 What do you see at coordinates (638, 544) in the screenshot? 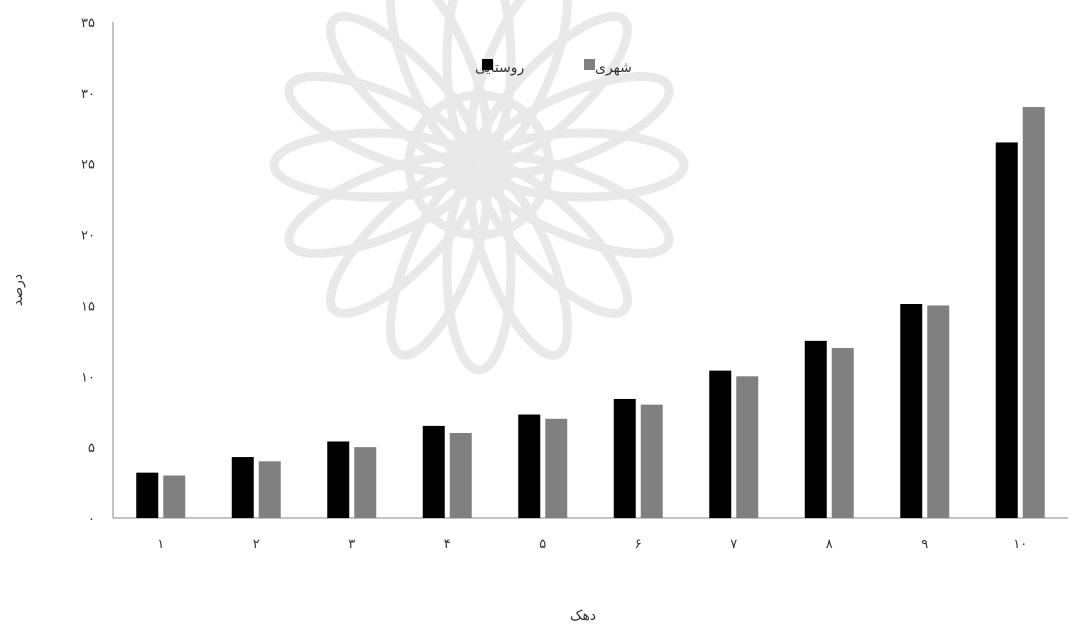
I see `x-tick-label: ۶` at bounding box center [638, 544].